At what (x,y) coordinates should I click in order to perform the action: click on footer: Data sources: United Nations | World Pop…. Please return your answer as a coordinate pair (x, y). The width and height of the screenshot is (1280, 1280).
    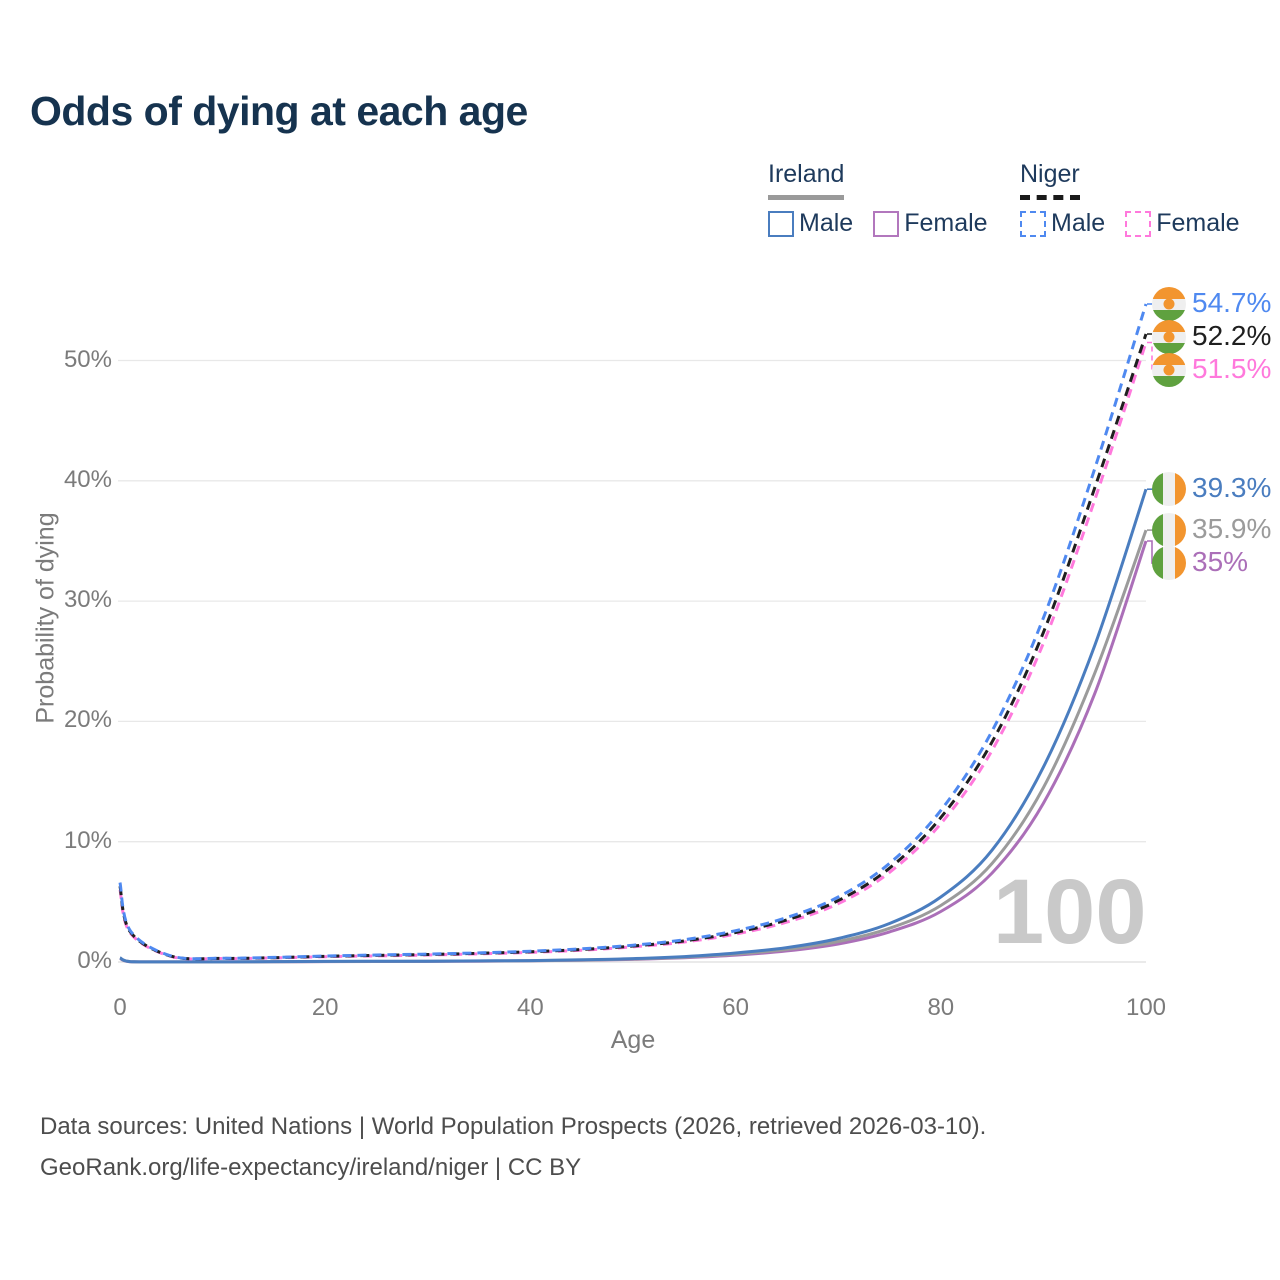
    Looking at the image, I should click on (513, 1147).